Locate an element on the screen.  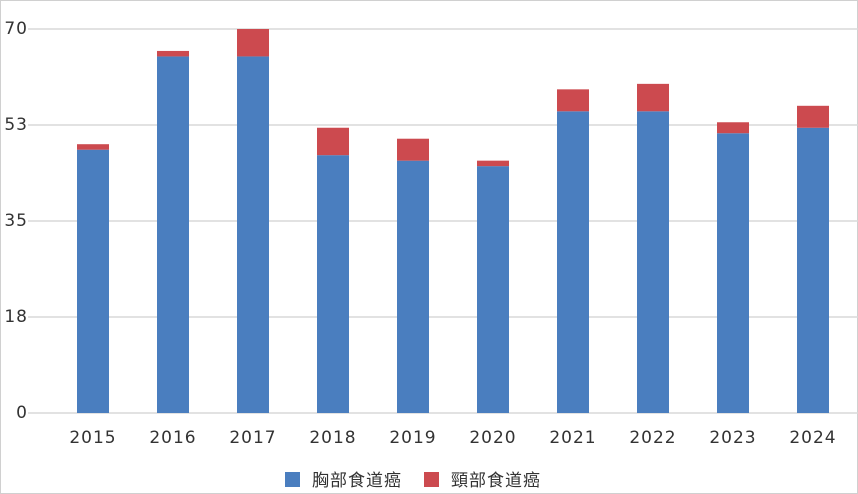
x-tick-label: 2019 is located at coordinates (412, 438).